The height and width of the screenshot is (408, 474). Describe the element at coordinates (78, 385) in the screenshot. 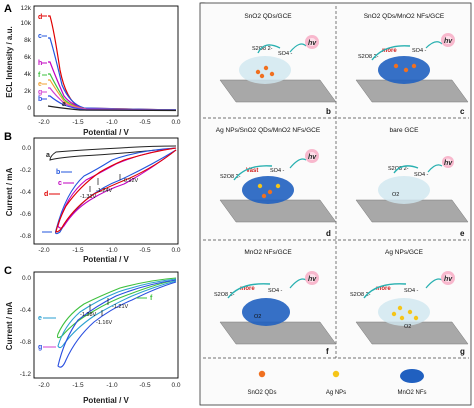

I see `panel-c-xtick: -1.5` at that location.